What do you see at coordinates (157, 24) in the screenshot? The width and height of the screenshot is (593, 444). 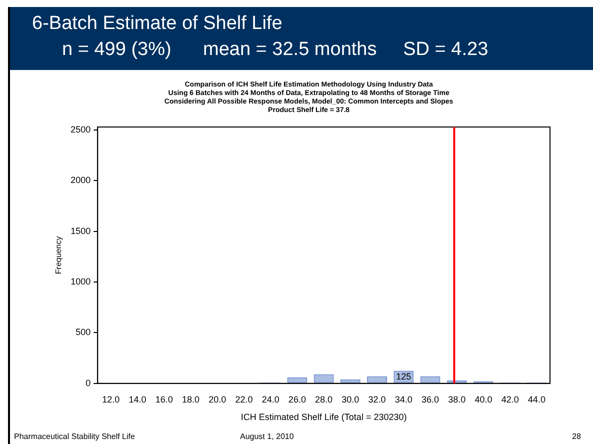 I see `chart-title: 6-Batch Estimate of Shelf Life` at bounding box center [157, 24].